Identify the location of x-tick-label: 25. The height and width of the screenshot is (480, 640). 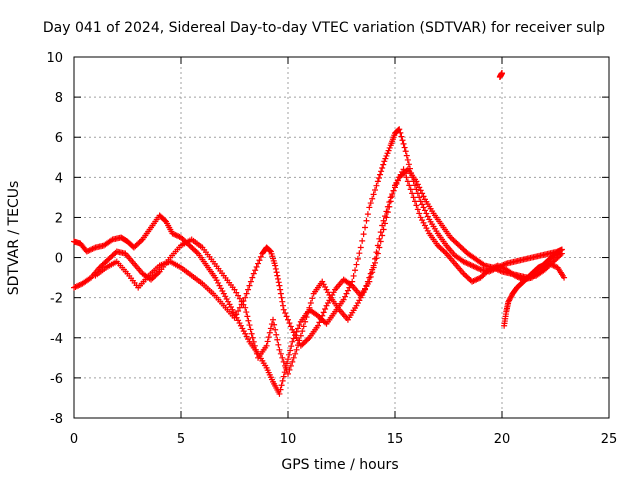
(609, 439).